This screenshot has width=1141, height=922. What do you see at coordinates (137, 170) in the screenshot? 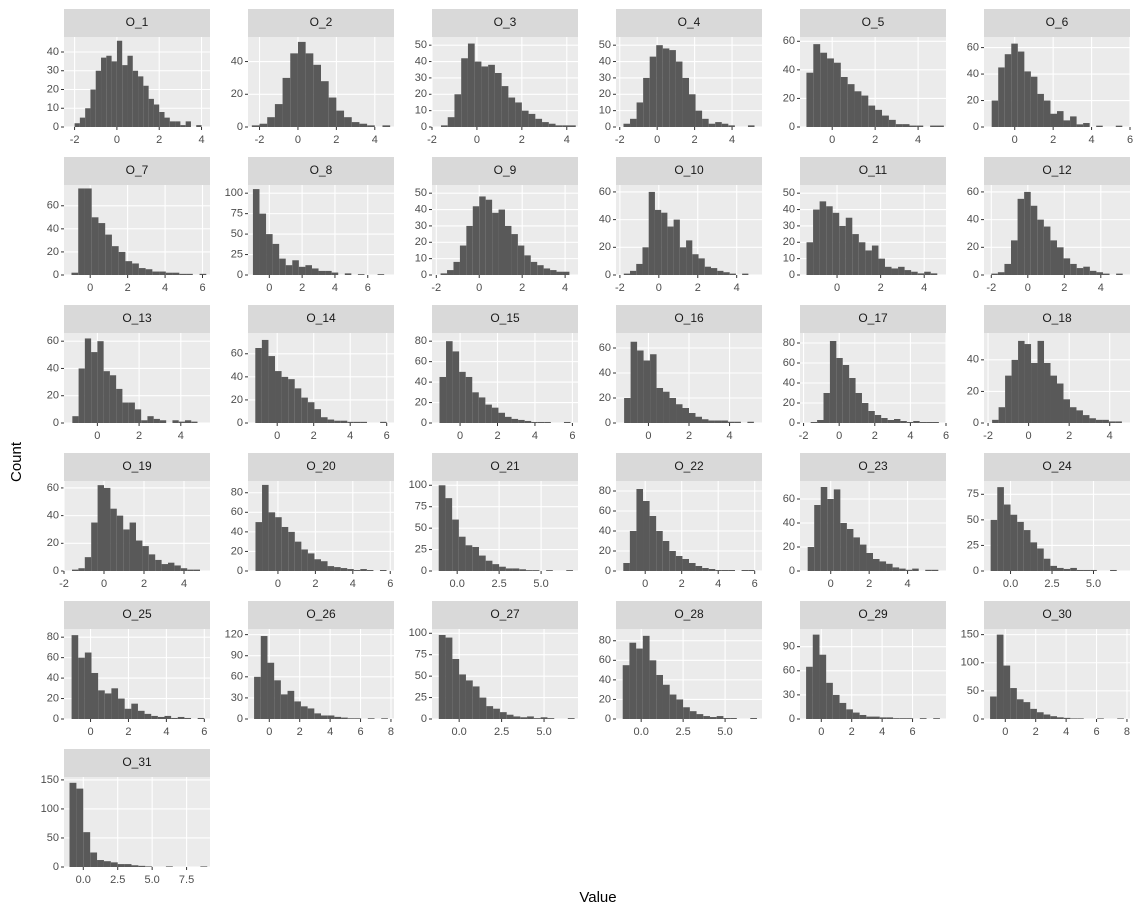
I see `panel-title: O_7` at bounding box center [137, 170].